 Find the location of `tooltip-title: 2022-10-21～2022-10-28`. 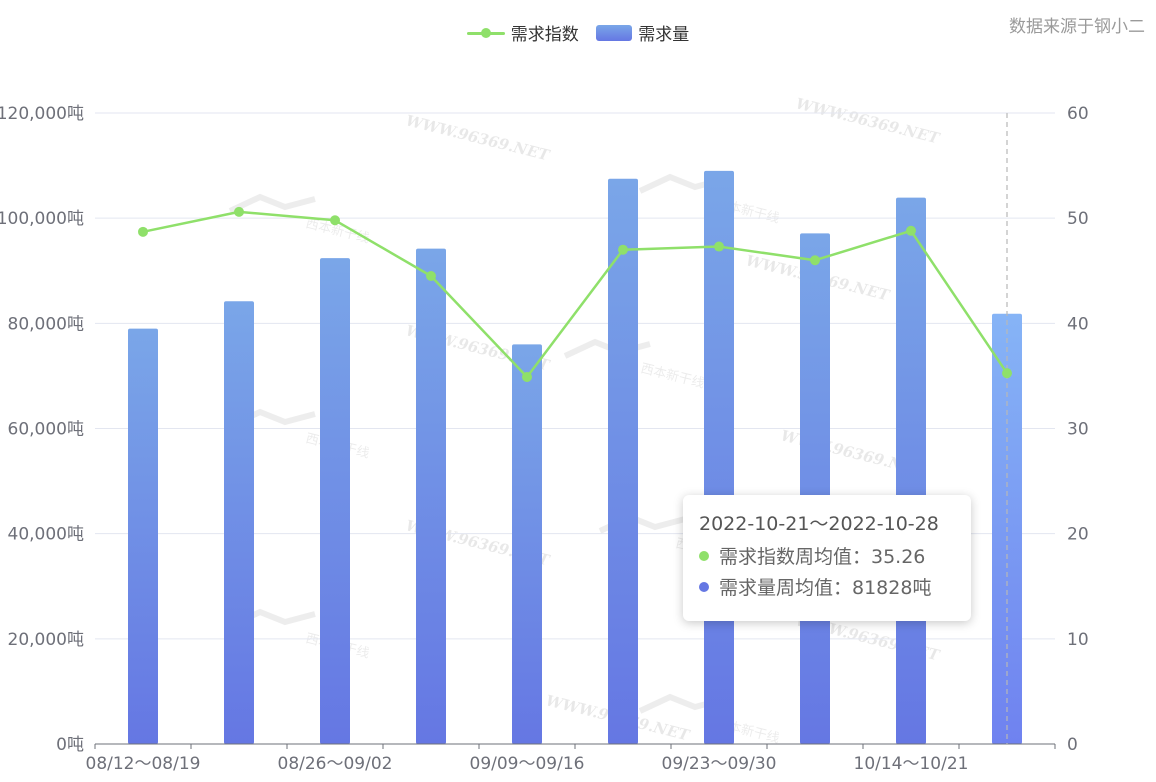

tooltip-title: 2022-10-21～2022-10-28 is located at coordinates (819, 524).